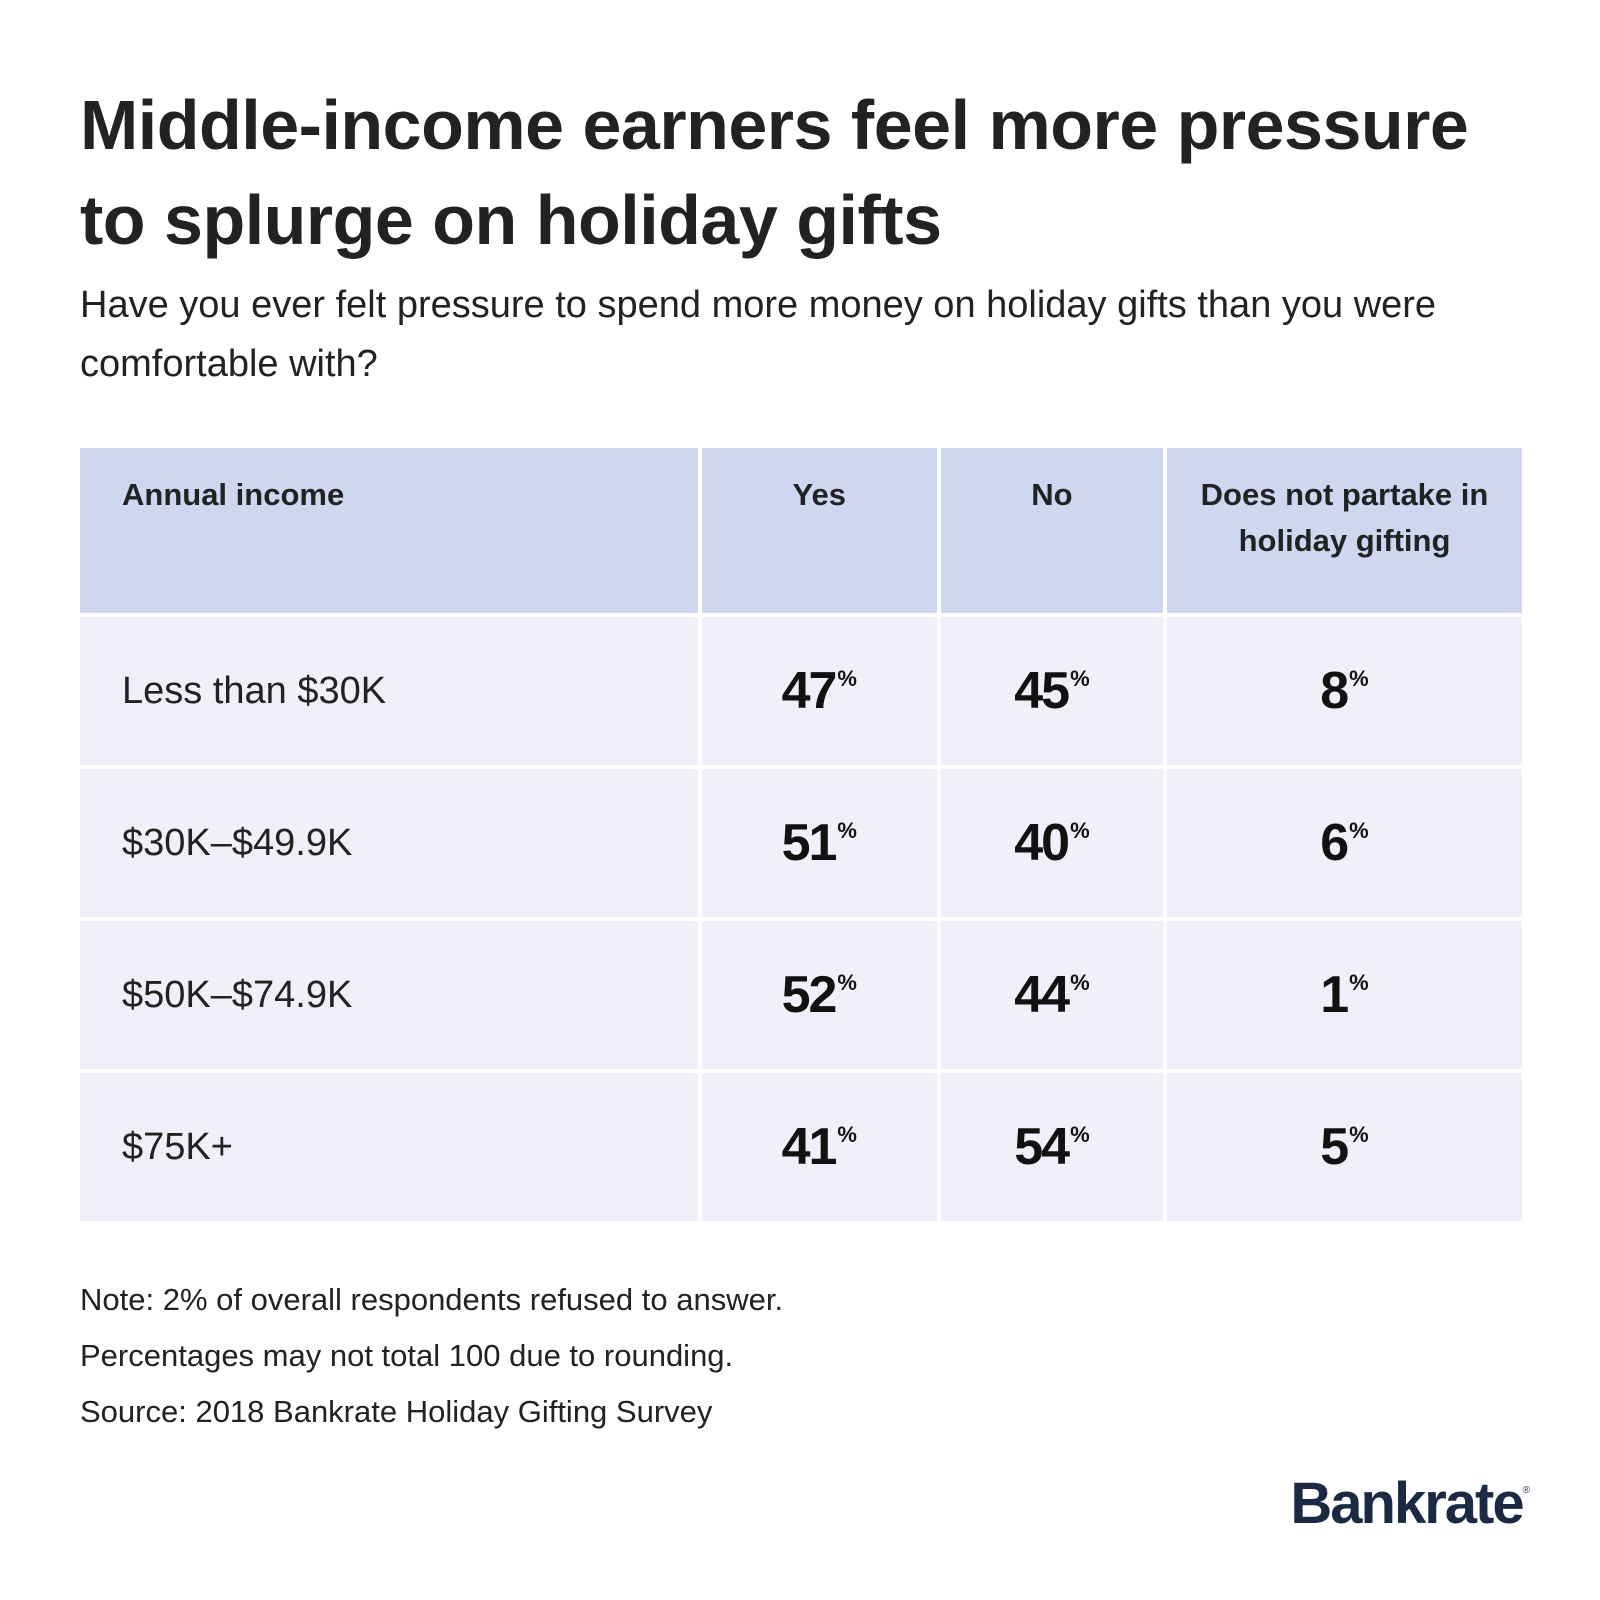 This screenshot has height=1600, width=1600. I want to click on value-number: 47, so click(809, 691).